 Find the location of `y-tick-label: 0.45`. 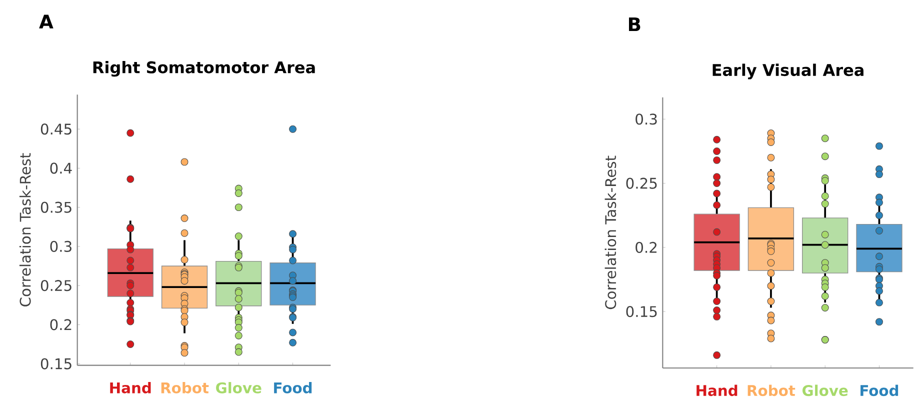

y-tick-label: 0.45 is located at coordinates (56, 129).